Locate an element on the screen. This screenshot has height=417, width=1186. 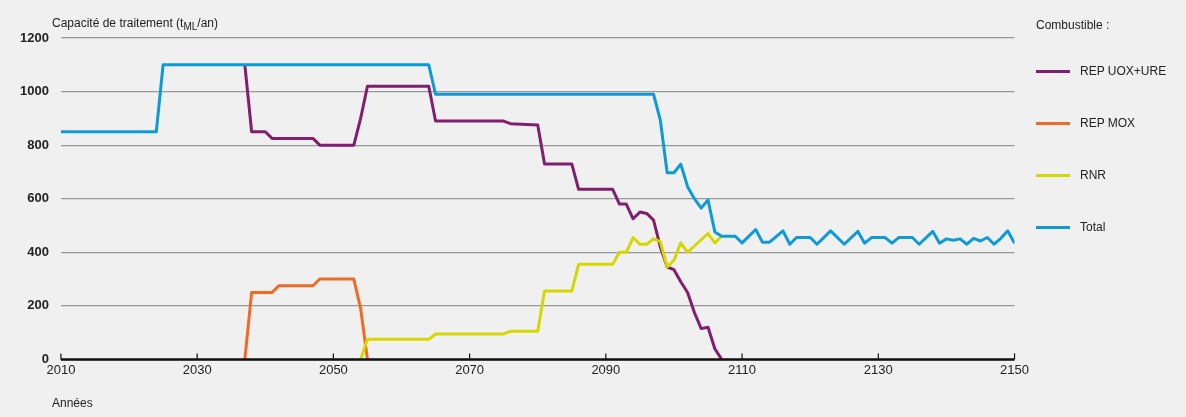
legend-title: Combustible : is located at coordinates (1073, 25).